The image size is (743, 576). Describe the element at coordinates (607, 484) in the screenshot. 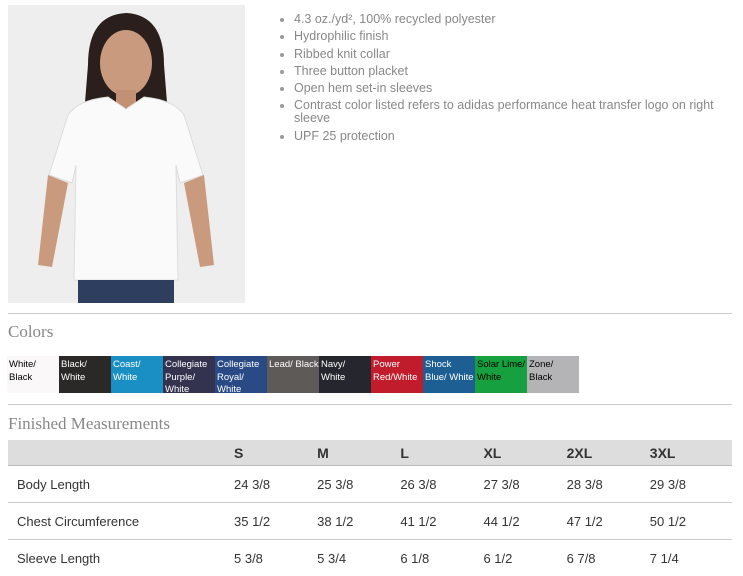

I see `measurement-cell: 28 3/8` at that location.